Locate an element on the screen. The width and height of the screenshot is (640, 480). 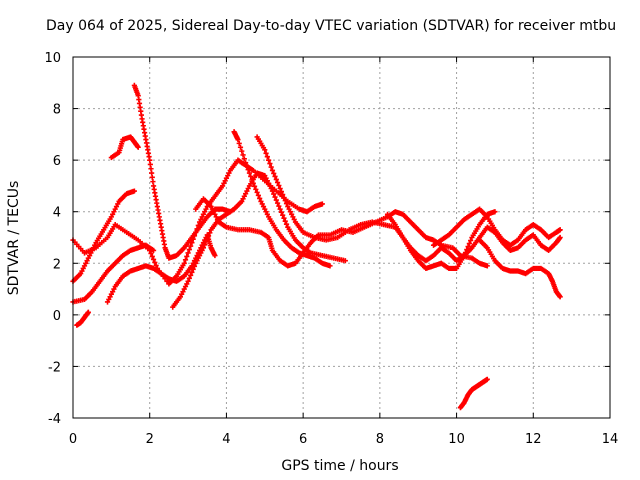
series-sat-n is located at coordinates (519, 268).